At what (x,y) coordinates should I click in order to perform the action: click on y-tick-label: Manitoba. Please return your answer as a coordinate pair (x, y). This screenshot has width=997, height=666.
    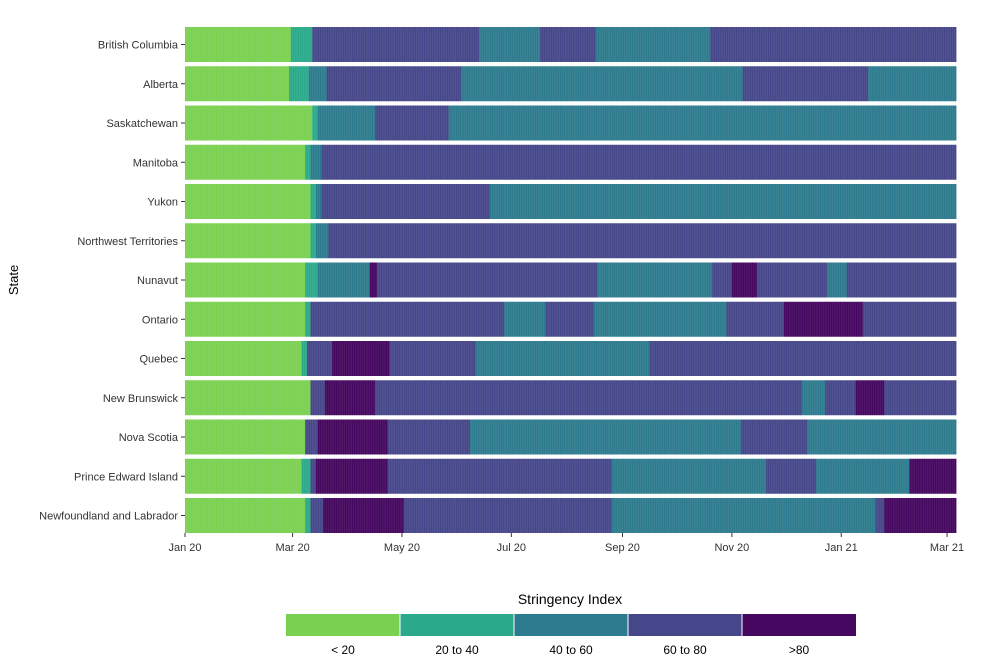
    Looking at the image, I should click on (156, 163).